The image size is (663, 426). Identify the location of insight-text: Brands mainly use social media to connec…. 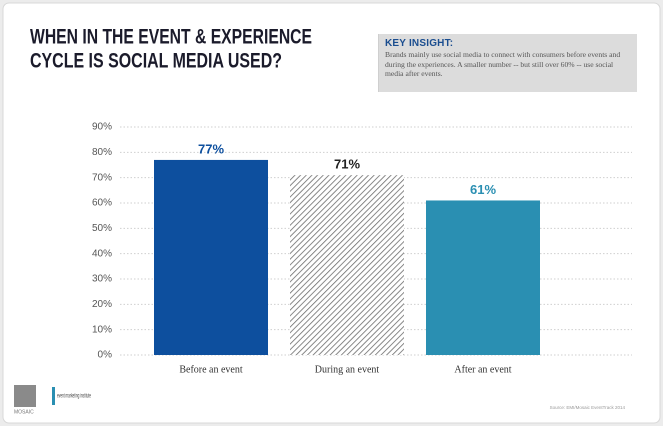
(503, 64).